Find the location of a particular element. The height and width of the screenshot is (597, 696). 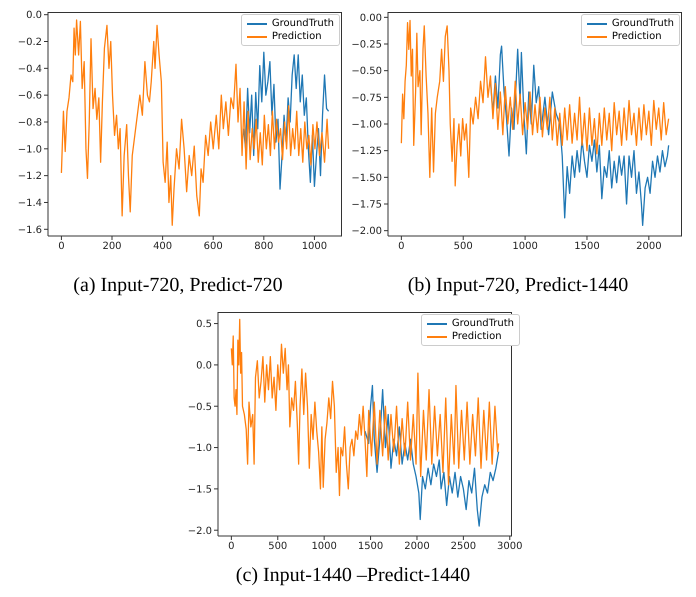

y-tick-label: −1.4 is located at coordinates (30, 204).